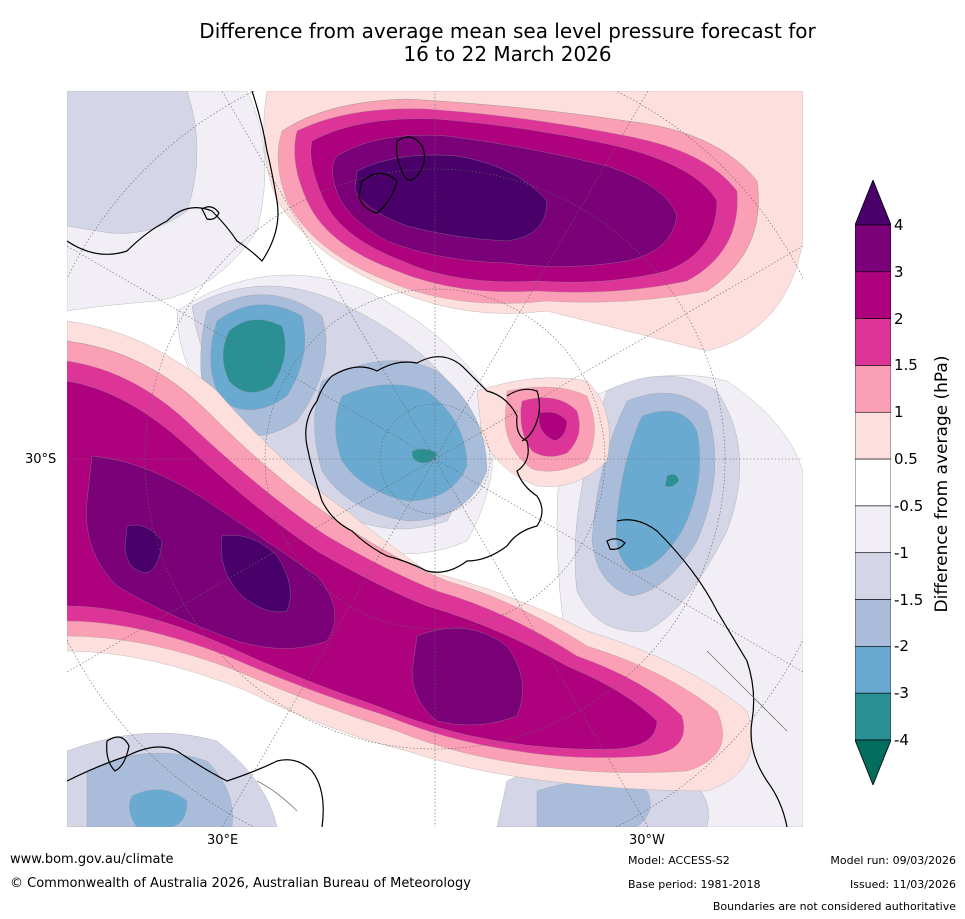 This screenshot has height=919, width=965. I want to click on low-region-antarctic-core, so click(401, 443).